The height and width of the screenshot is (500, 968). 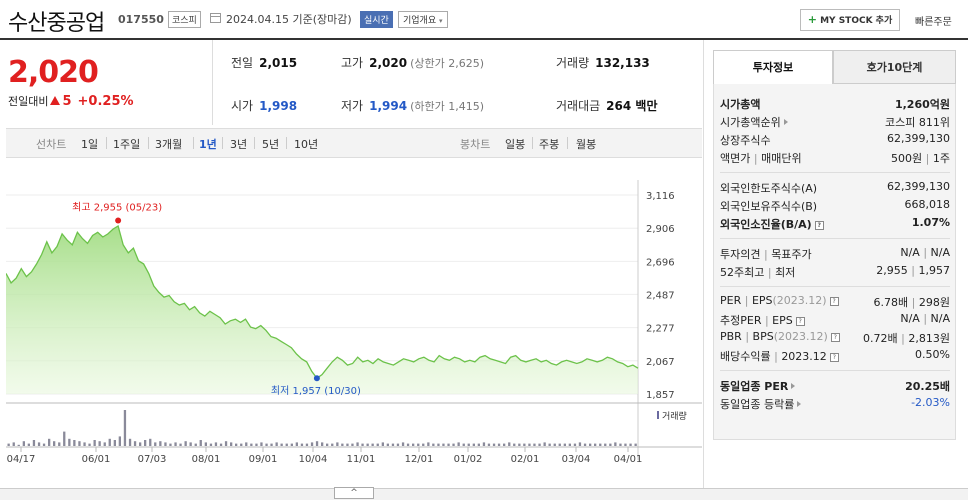 I want to click on shares-label: 상장주식수, so click(x=745, y=140).